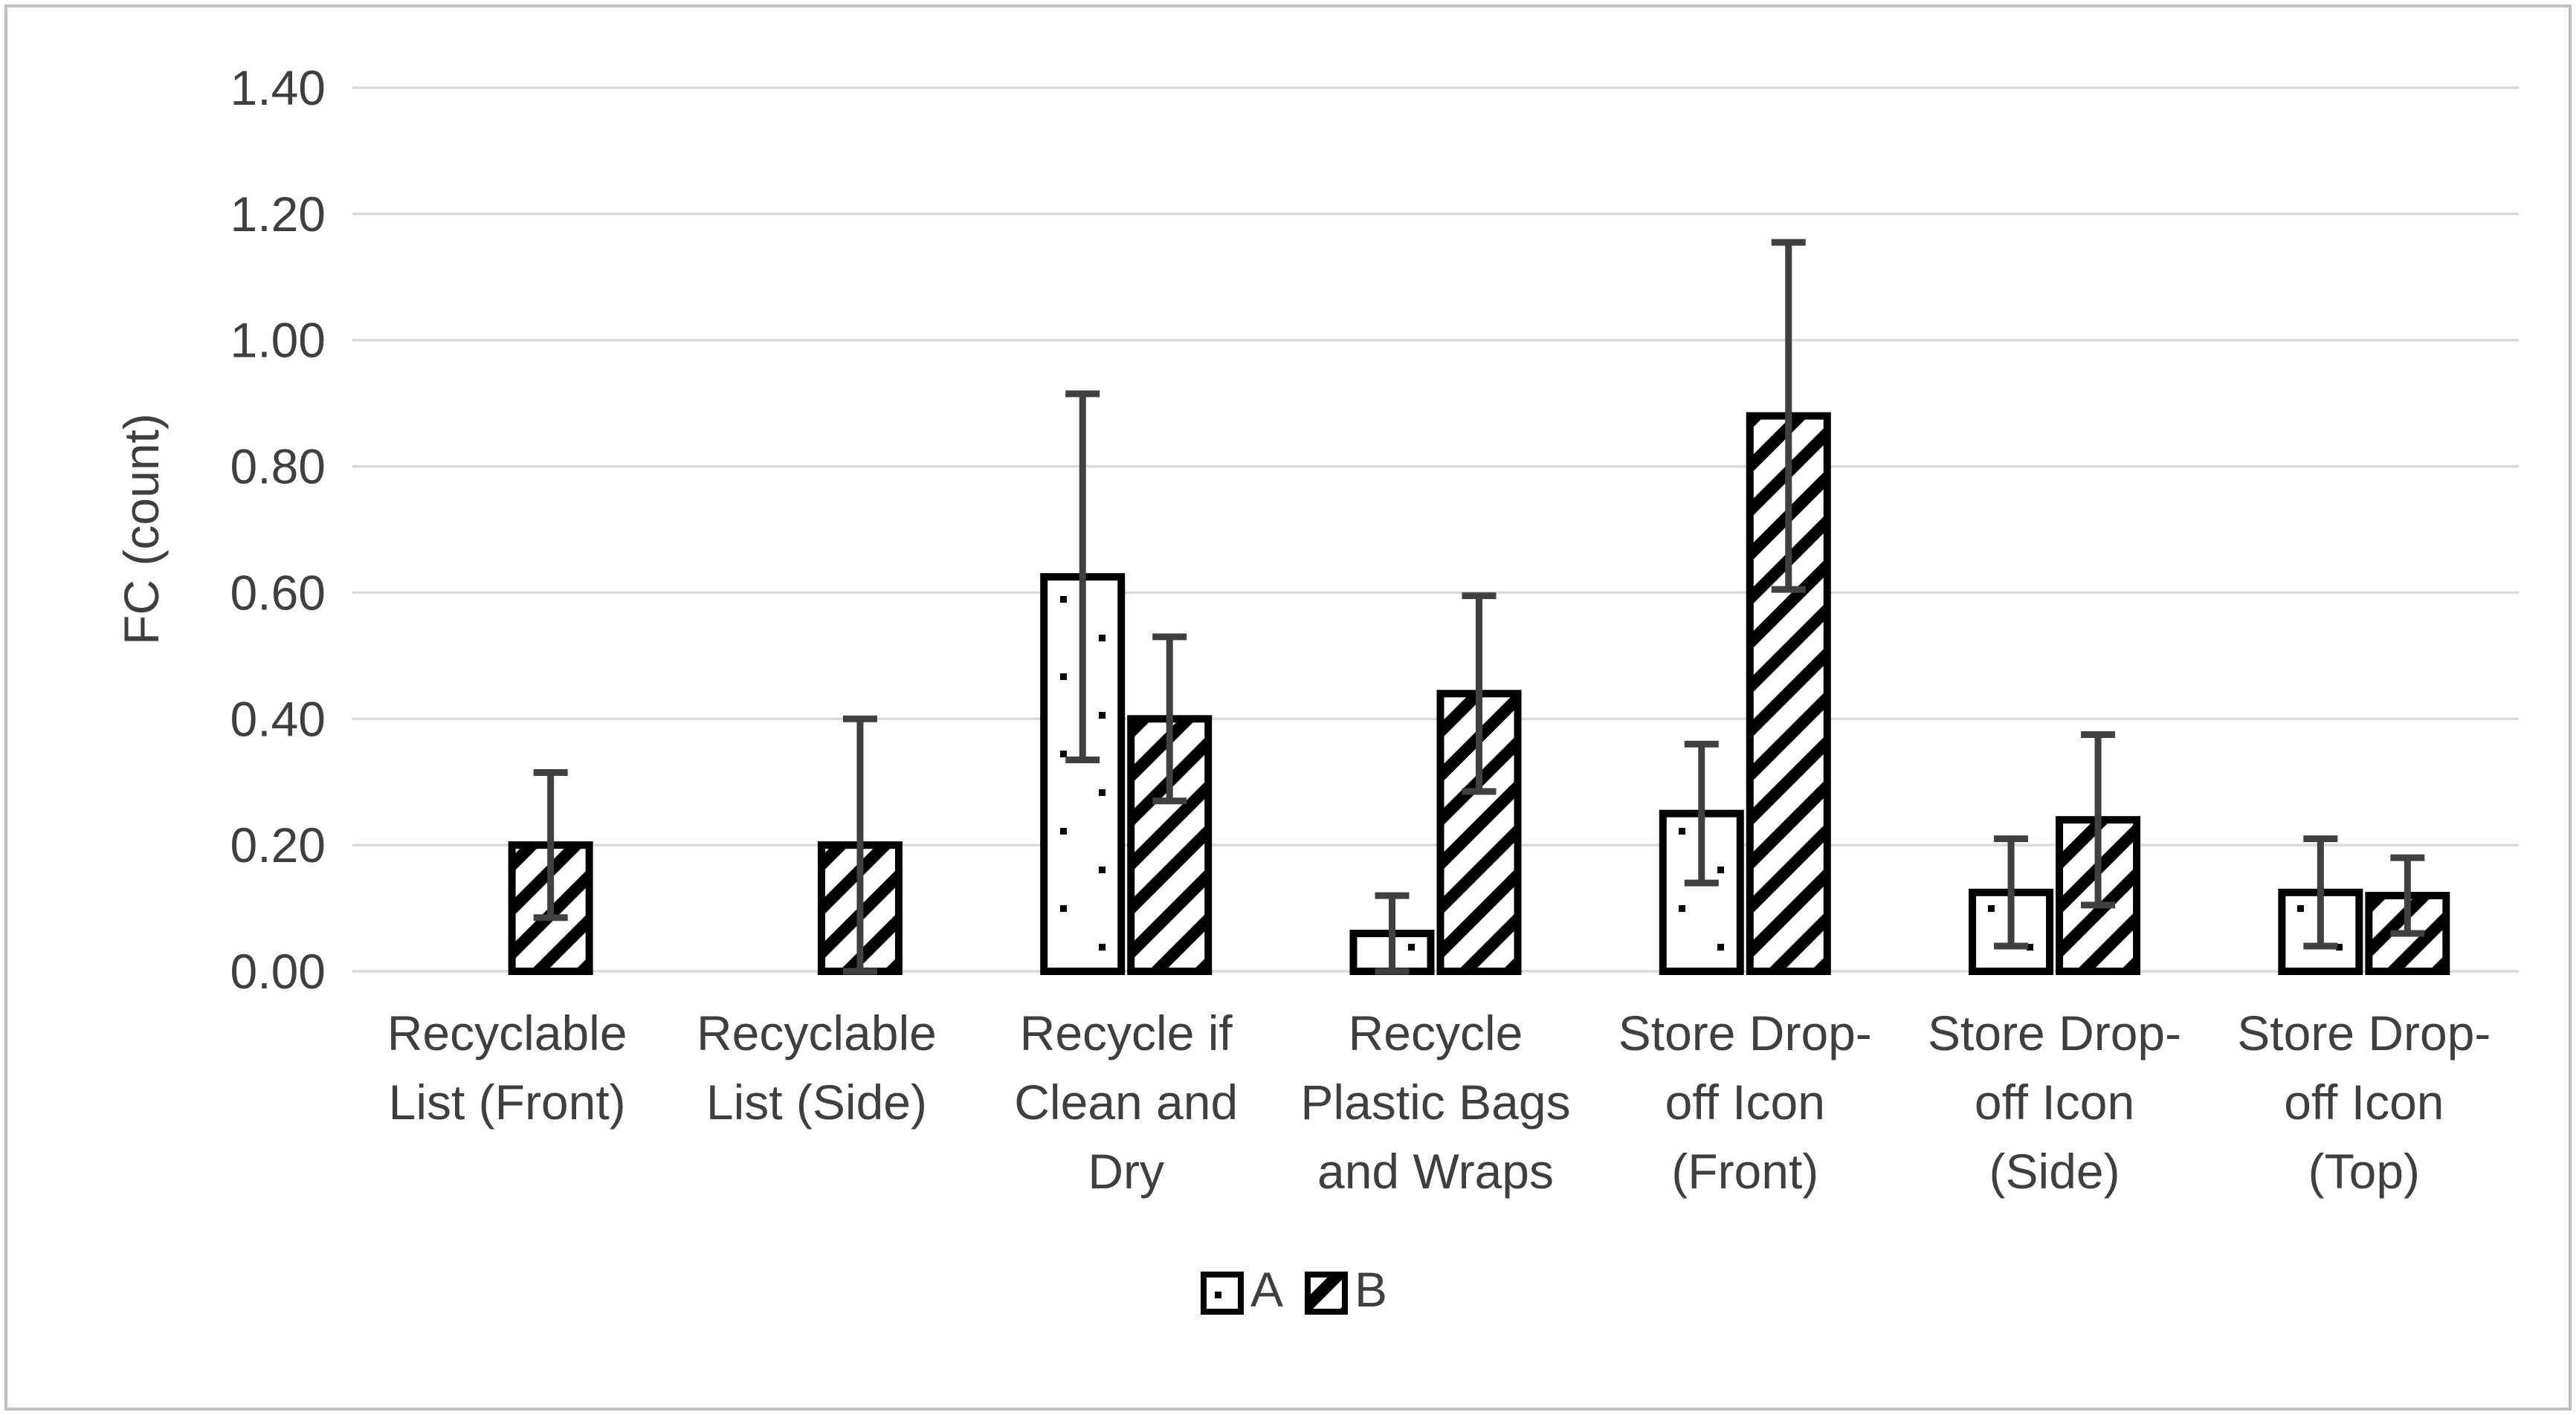 This screenshot has width=2576, height=1415. What do you see at coordinates (278, 215) in the screenshot?
I see `y-tick-label-1.20: 1.20` at bounding box center [278, 215].